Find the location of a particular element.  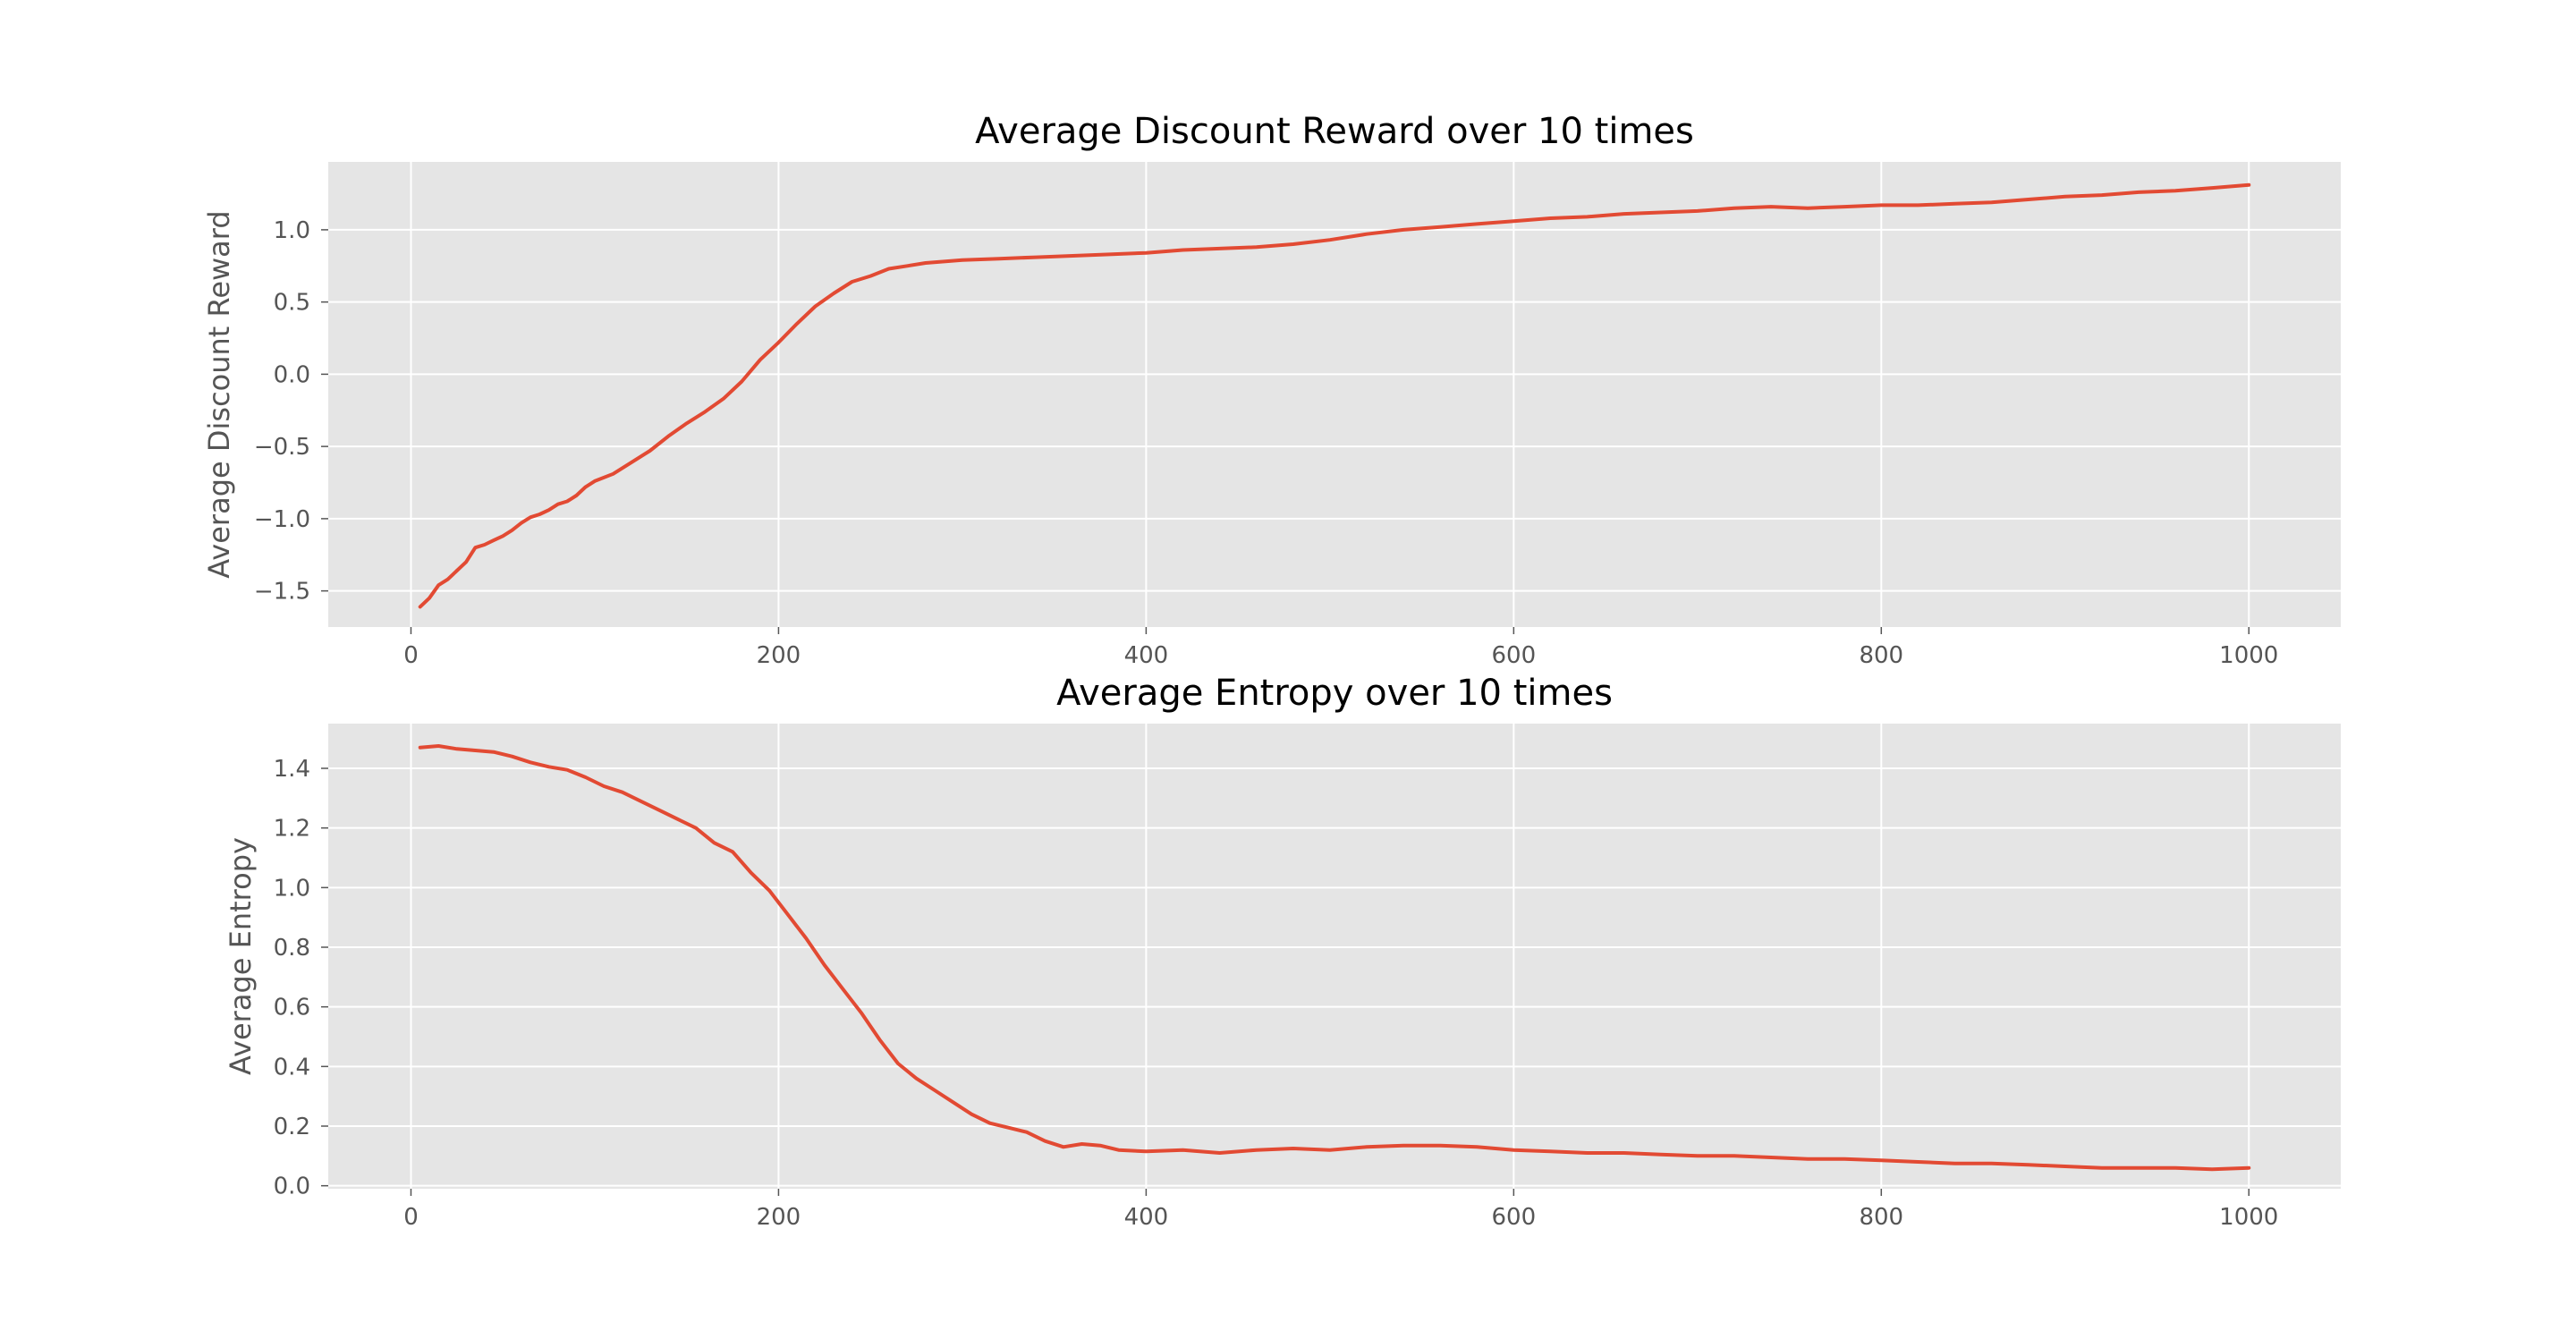

reward-y-tick-label: −1.5 is located at coordinates (282, 592).